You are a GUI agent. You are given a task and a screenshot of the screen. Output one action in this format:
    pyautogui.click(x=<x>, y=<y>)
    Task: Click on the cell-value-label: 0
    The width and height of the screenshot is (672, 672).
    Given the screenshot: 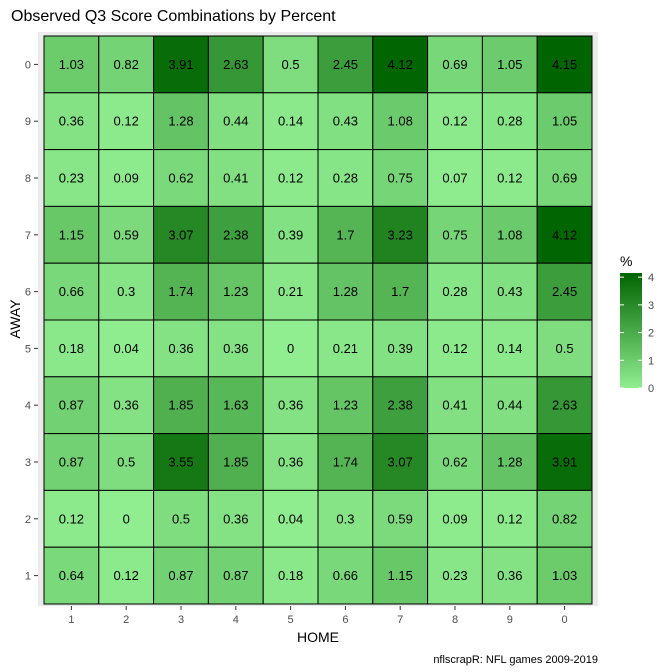 What is the action you would take?
    pyautogui.click(x=290, y=348)
    